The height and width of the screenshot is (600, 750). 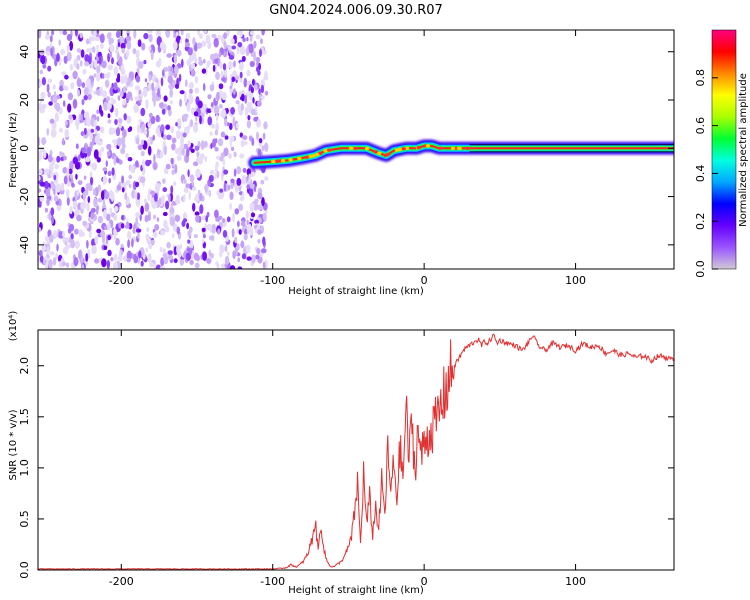 What do you see at coordinates (272, 280) in the screenshot?
I see `x-tick-label: -100` at bounding box center [272, 280].